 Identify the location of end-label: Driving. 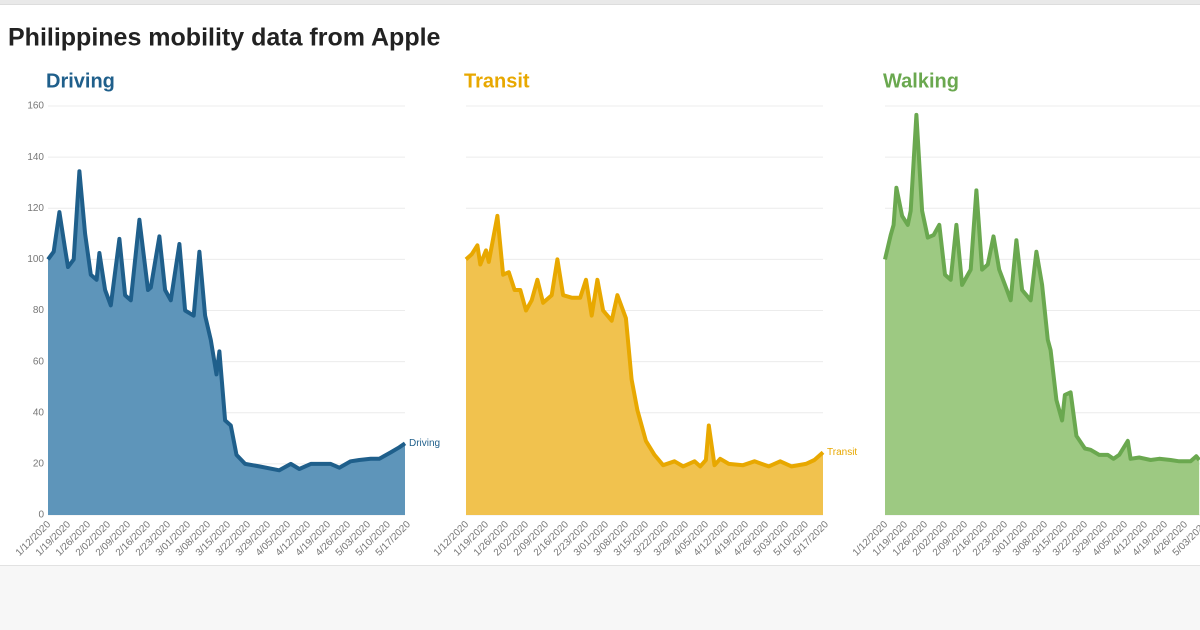
(424, 443).